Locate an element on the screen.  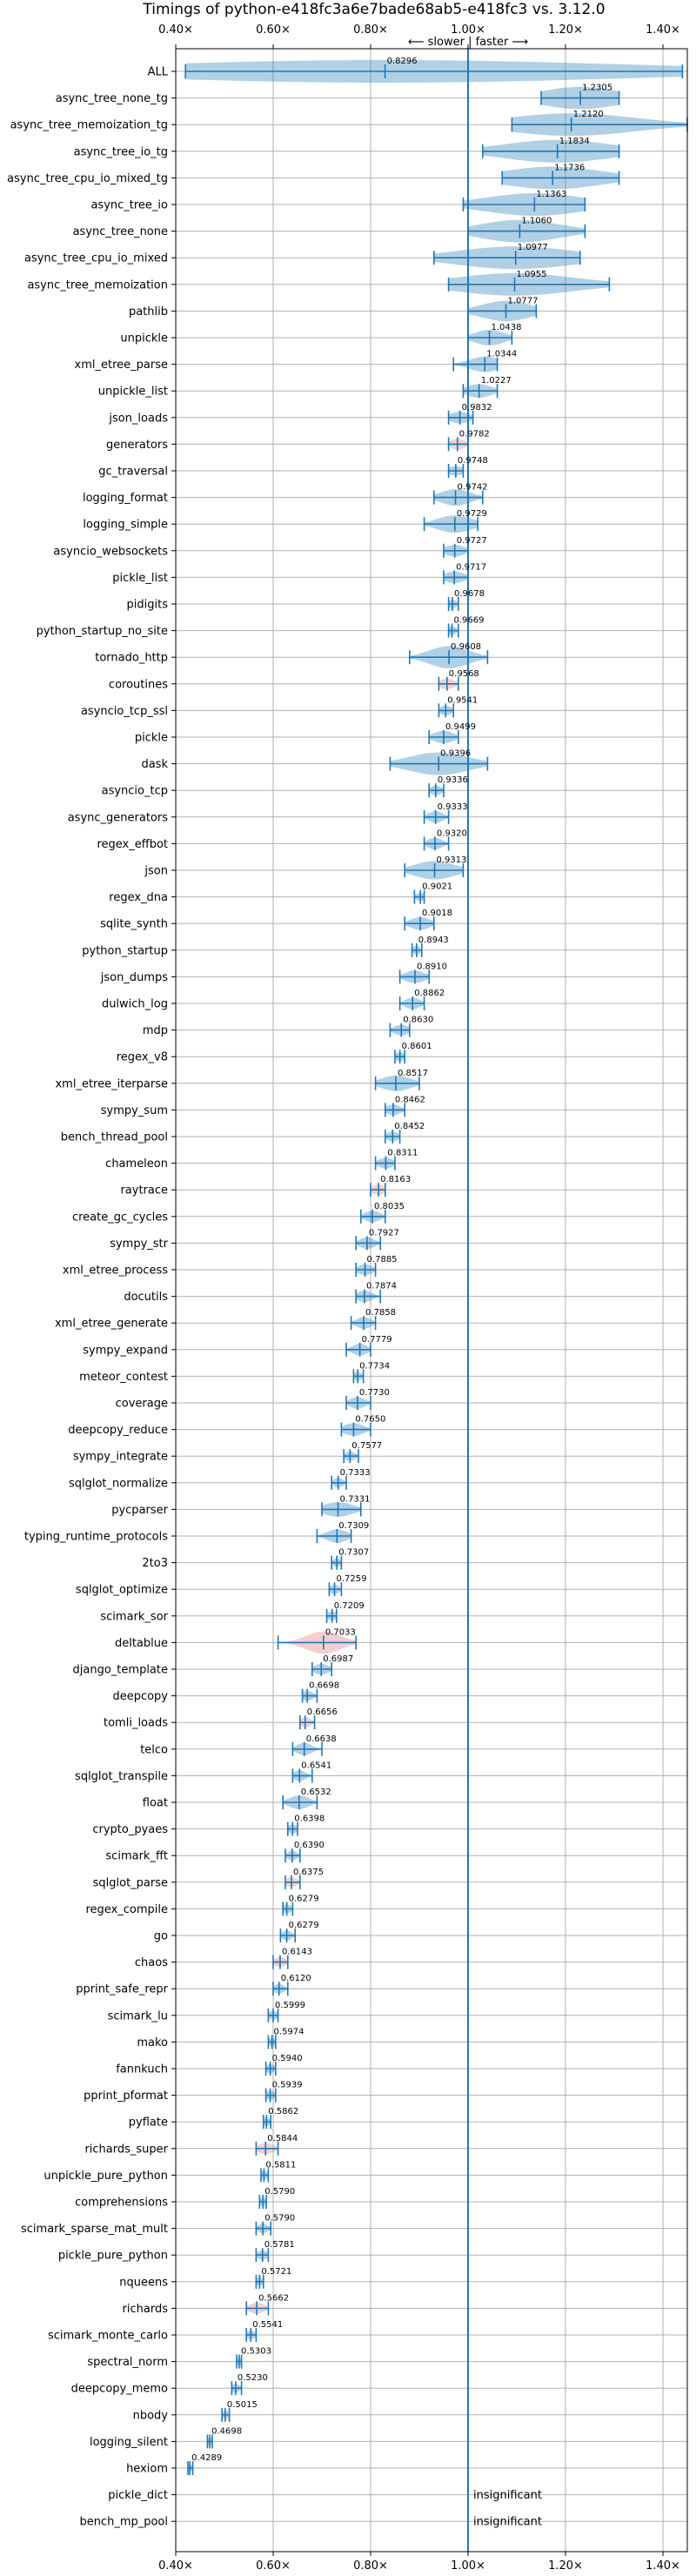
benchmark-label-2: async_tree_memoization_tg is located at coordinates (89, 126).